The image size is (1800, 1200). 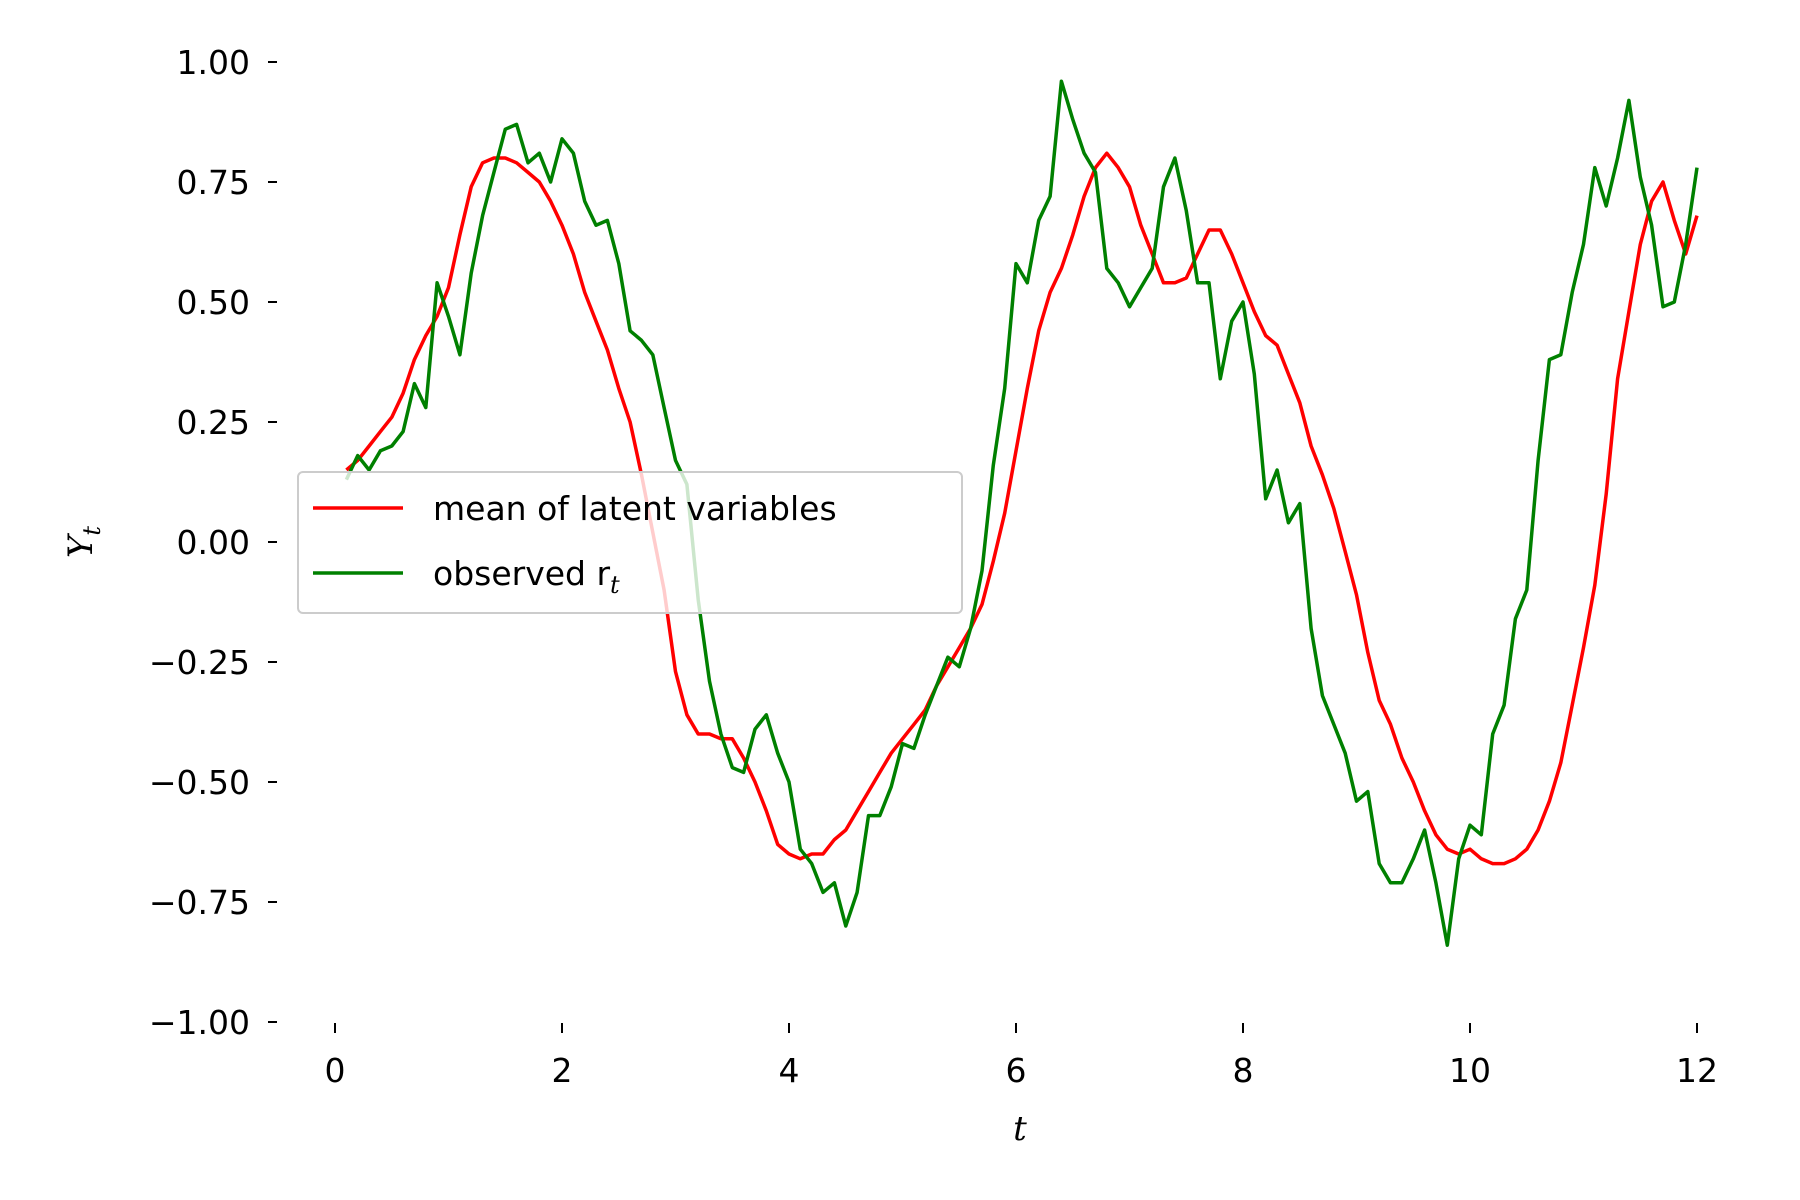 I want to click on legend-label-observed-main: observed r, so click(x=521, y=573).